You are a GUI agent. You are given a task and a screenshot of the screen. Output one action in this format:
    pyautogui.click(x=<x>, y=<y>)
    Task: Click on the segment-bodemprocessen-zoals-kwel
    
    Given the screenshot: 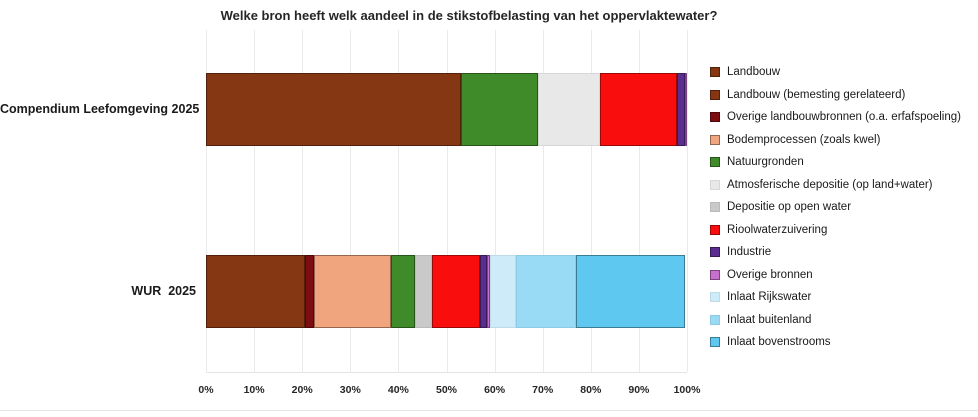 What is the action you would take?
    pyautogui.click(x=353, y=291)
    